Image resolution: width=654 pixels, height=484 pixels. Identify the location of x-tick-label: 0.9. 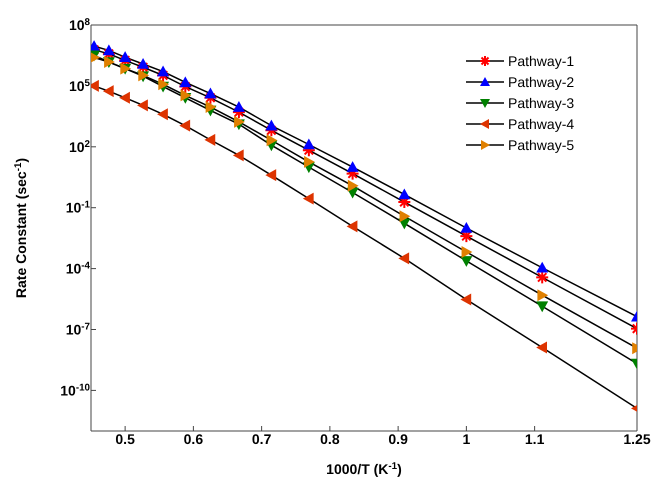
(398, 439).